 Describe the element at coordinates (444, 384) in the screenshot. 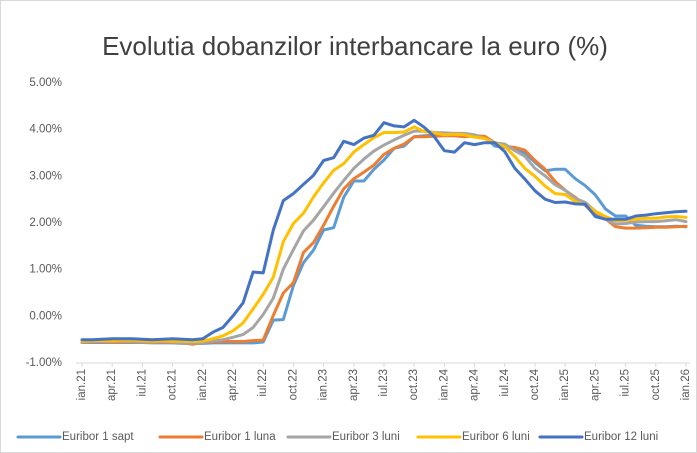

I see `x-tick-label: ian.24` at that location.